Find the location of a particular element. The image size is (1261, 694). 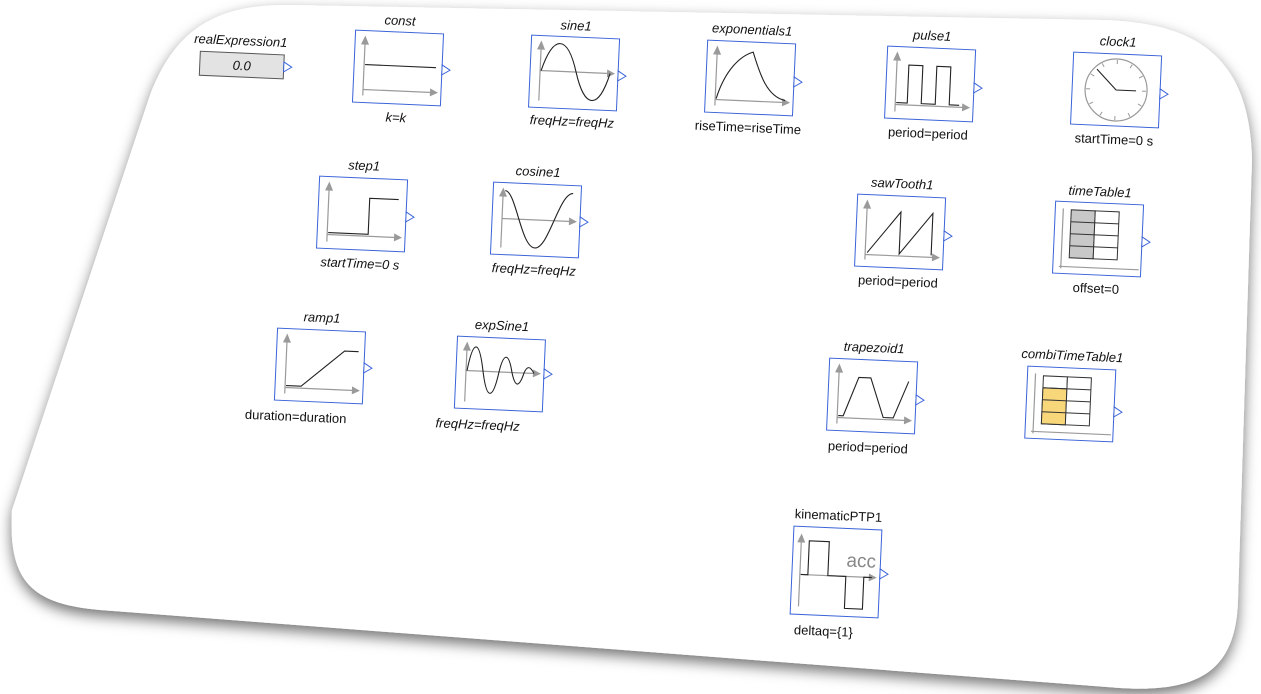

clock-icon is located at coordinates (1116, 90).